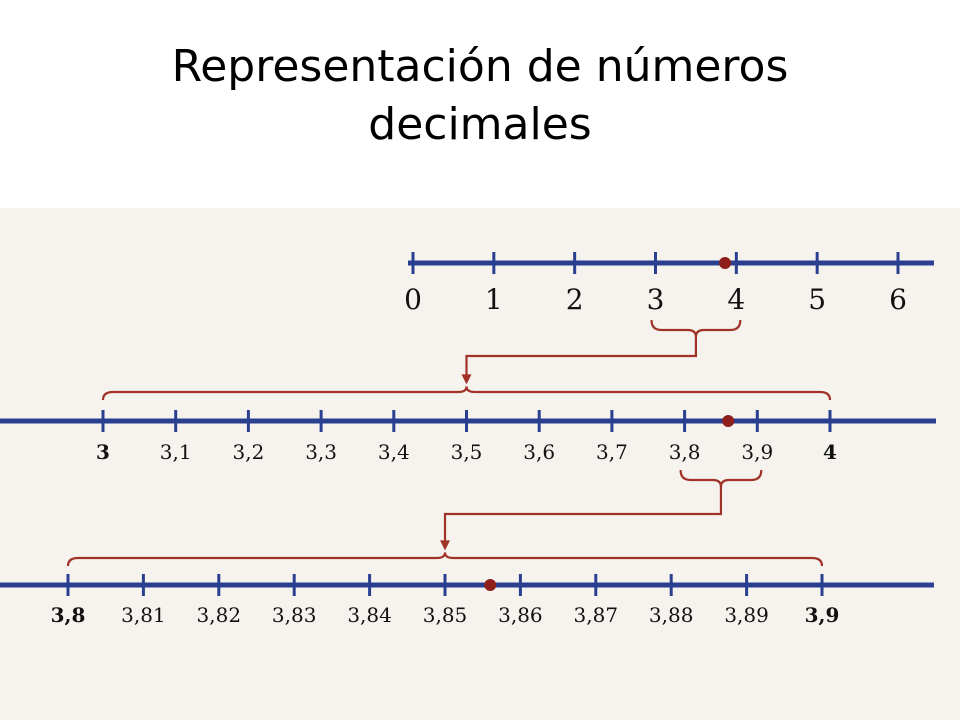  What do you see at coordinates (494, 299) in the screenshot?
I see `tick-label: 1` at bounding box center [494, 299].